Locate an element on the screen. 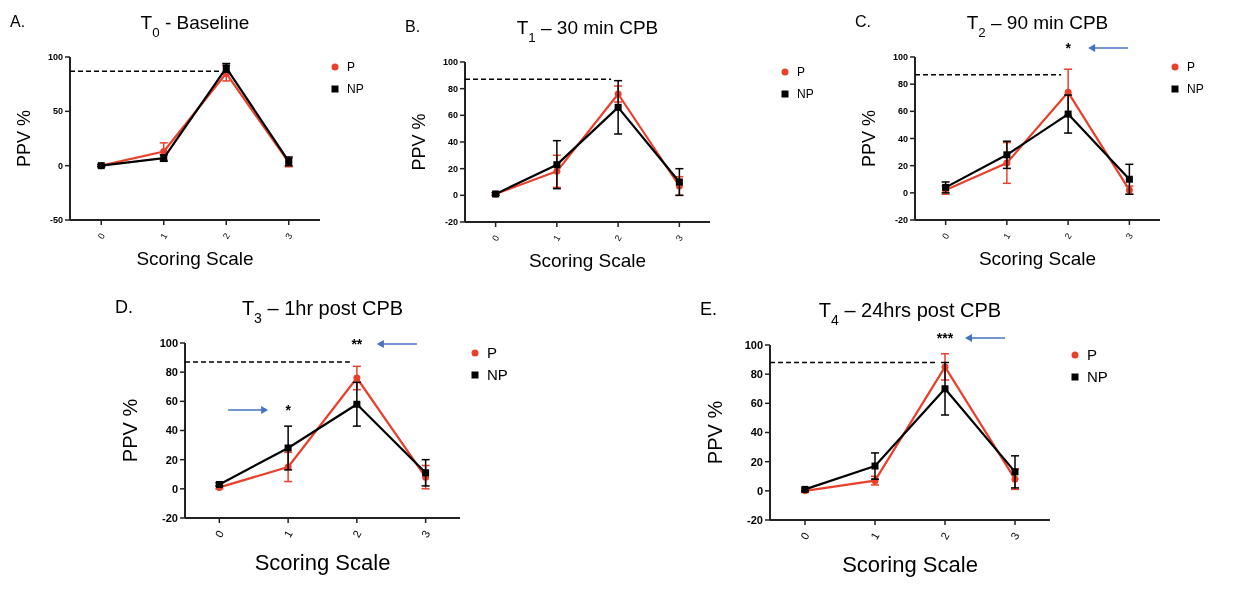 This screenshot has width=1233, height=590. text: D. is located at coordinates (124, 307).